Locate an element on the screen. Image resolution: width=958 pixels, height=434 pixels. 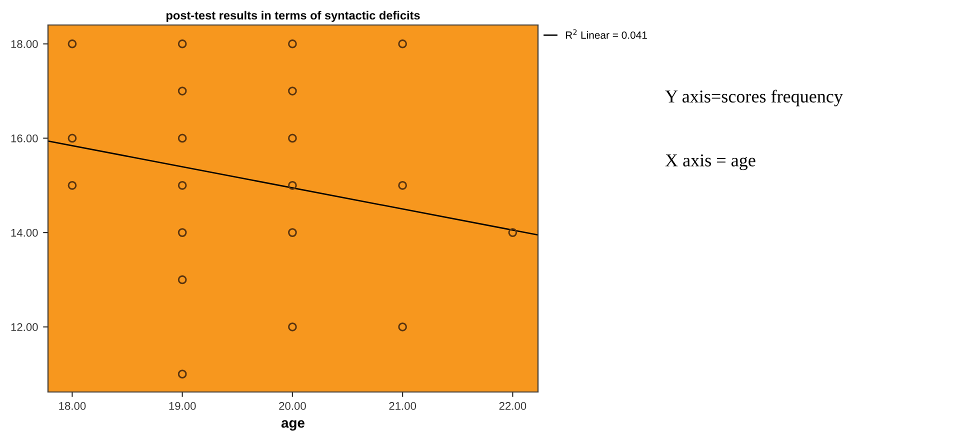
text: Y axis=scores frequency is located at coordinates (754, 98).